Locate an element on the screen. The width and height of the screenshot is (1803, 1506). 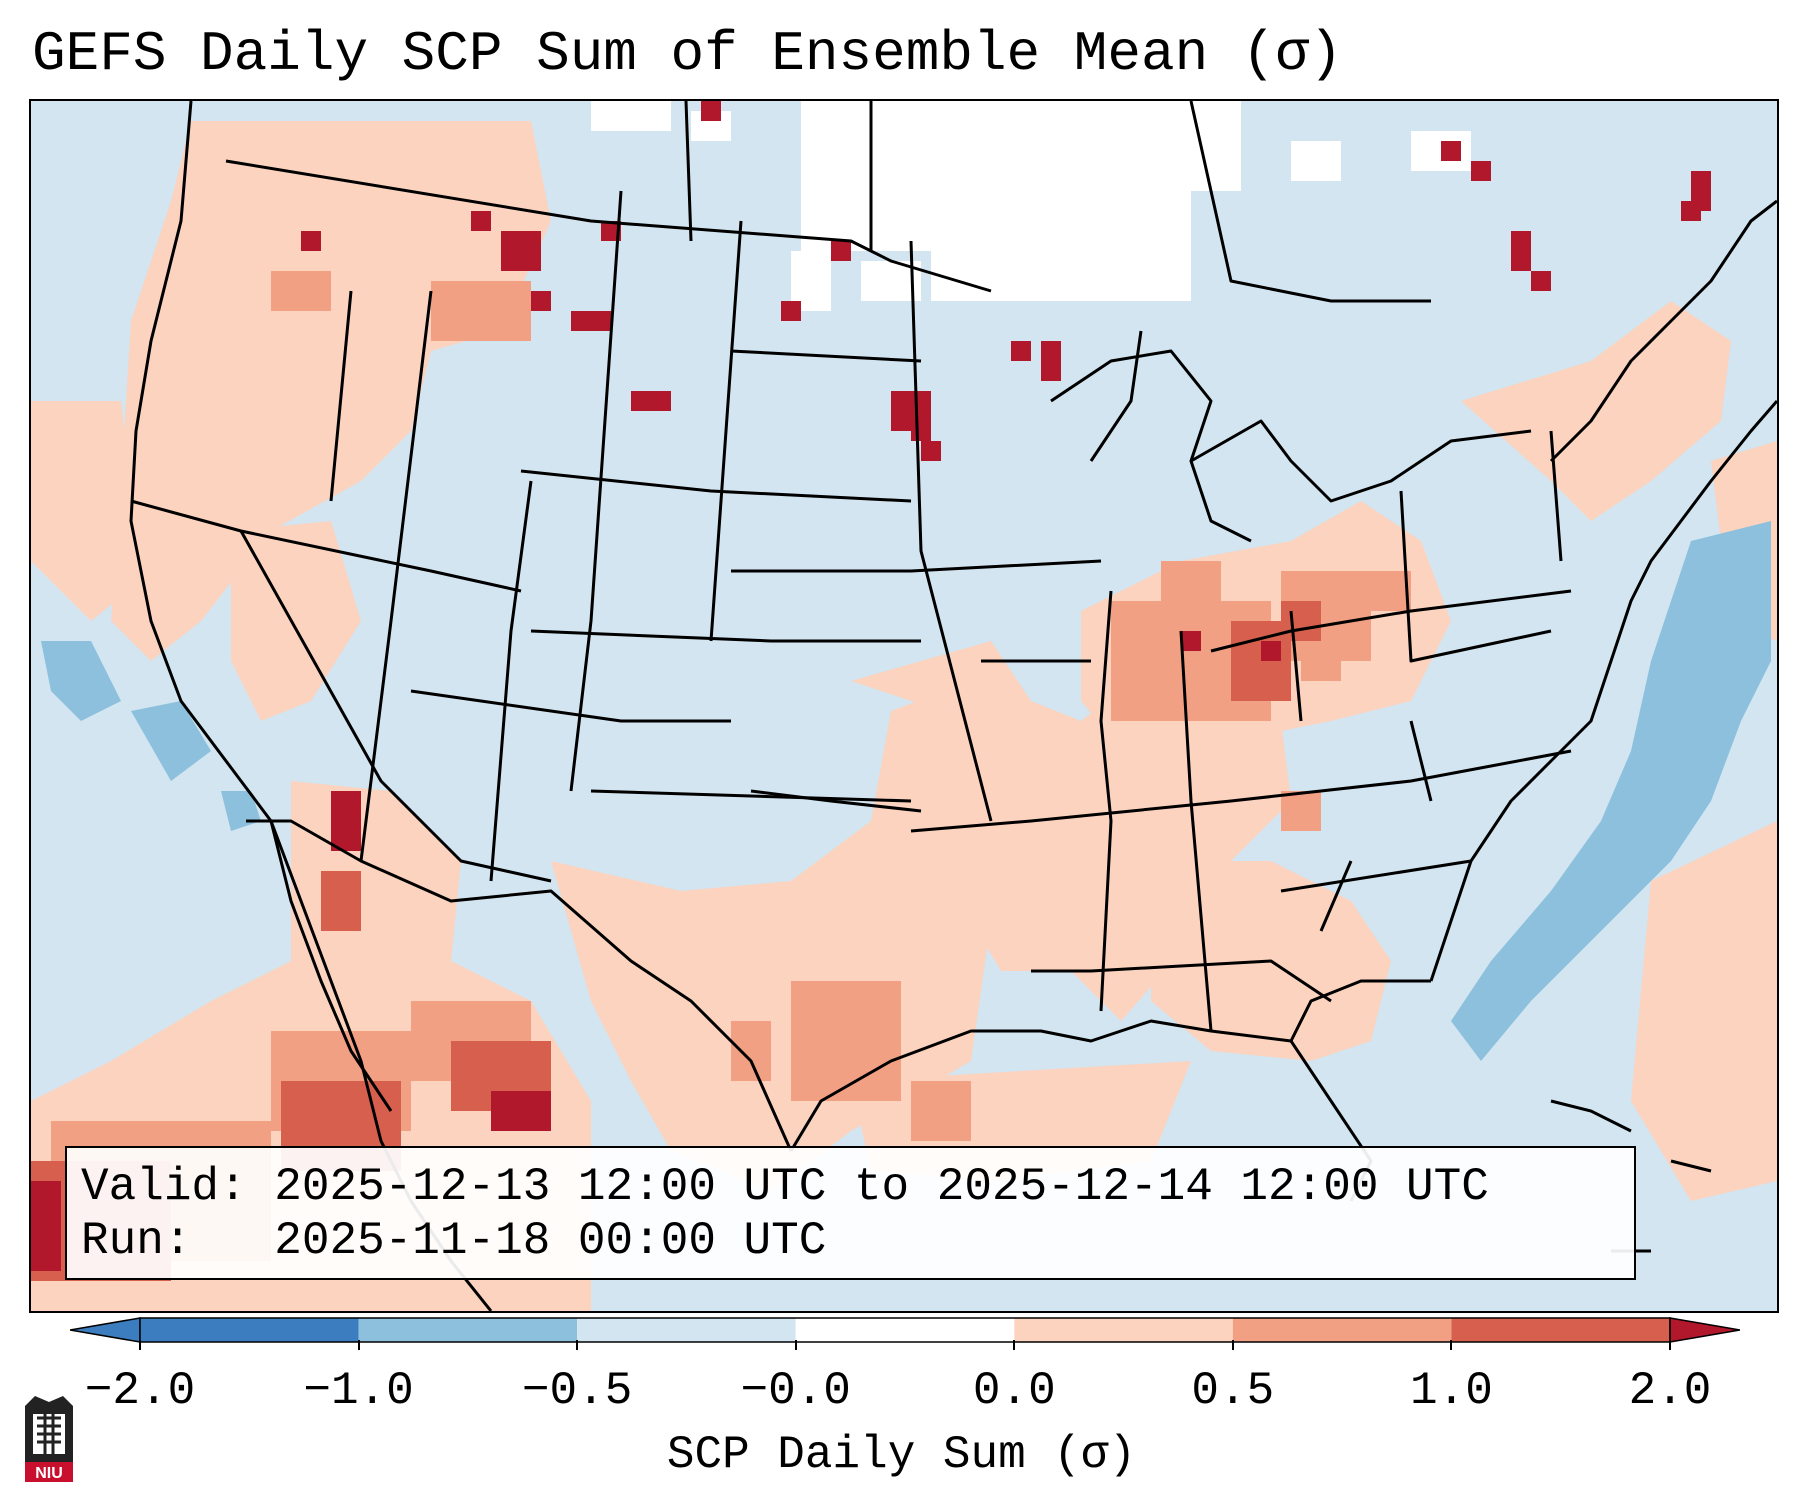
niu-logo-icon: NIU is located at coordinates (49, 1439).